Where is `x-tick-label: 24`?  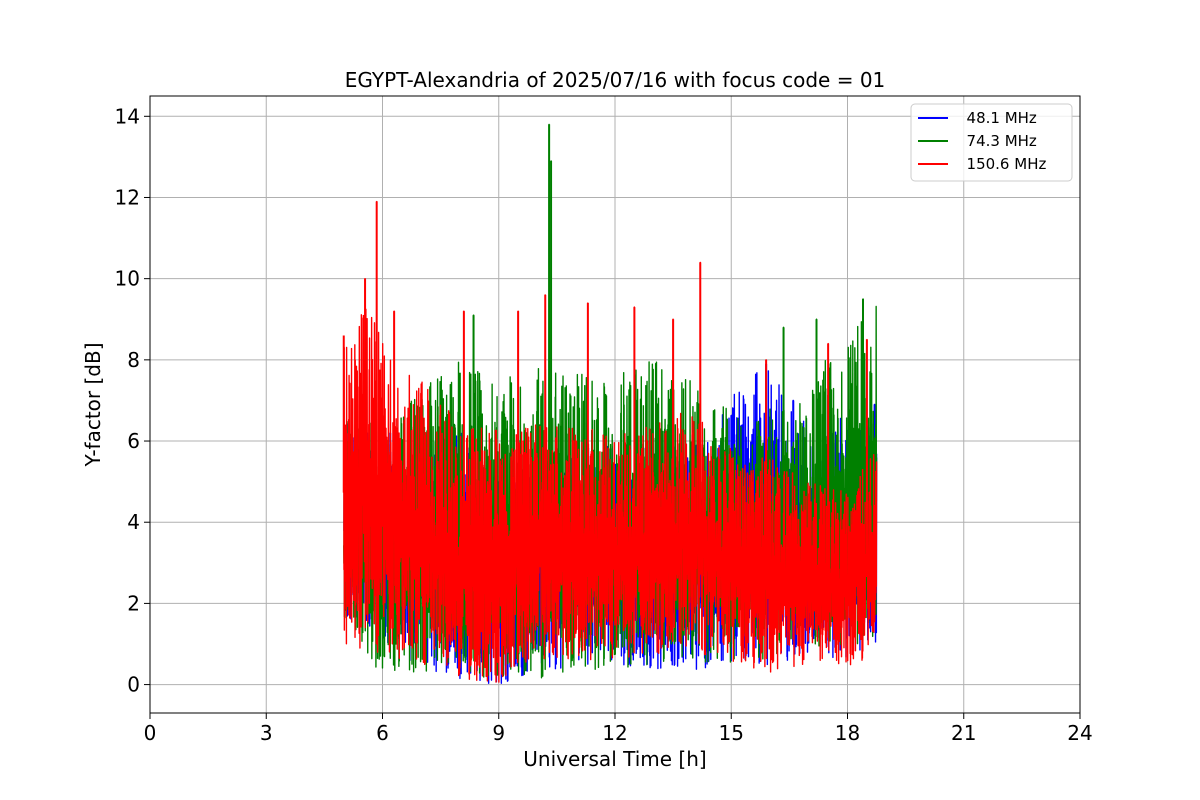
x-tick-label: 24 is located at coordinates (1079, 733).